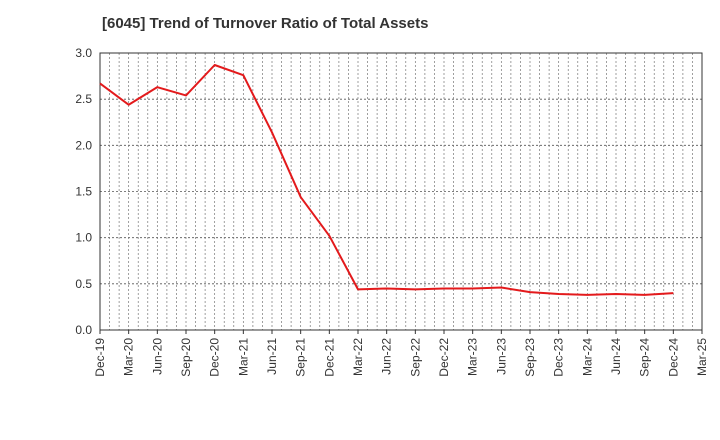 Image resolution: width=720 pixels, height=440 pixels. What do you see at coordinates (358, 357) in the screenshot?
I see `x-tick-label: Mar-22` at bounding box center [358, 357].